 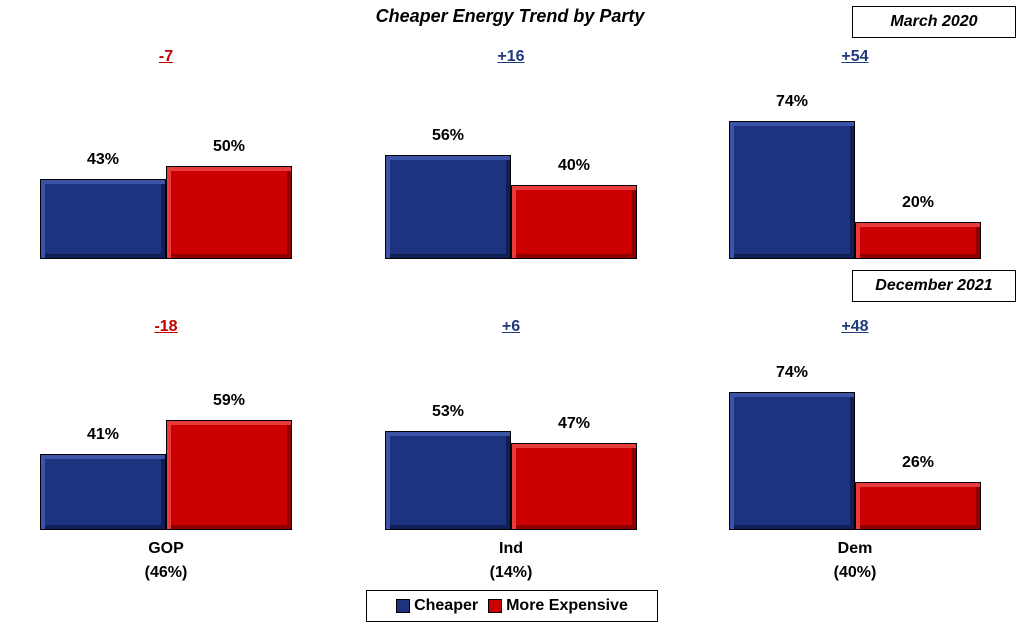 I want to click on difference-label-gop: -18, so click(x=166, y=326).